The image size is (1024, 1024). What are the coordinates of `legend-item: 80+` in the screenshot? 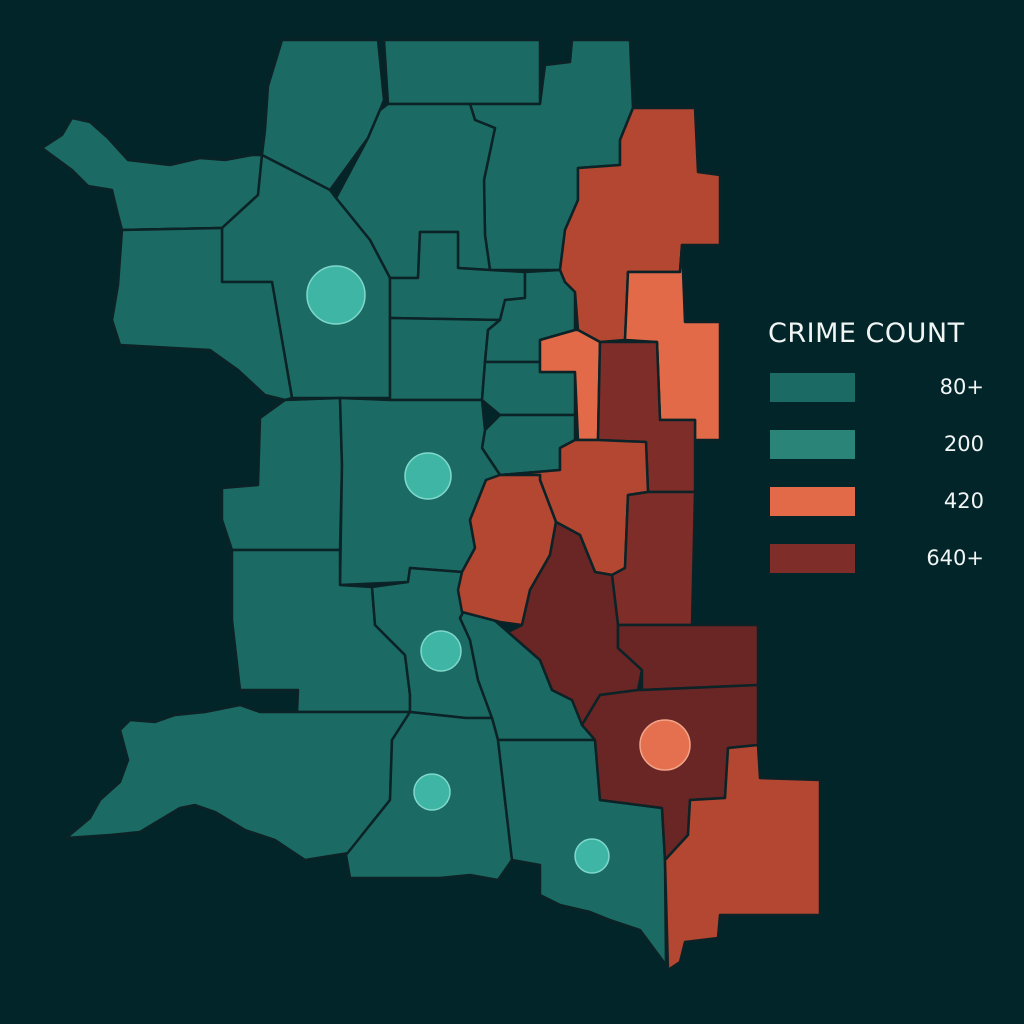 It's located at (888, 399).